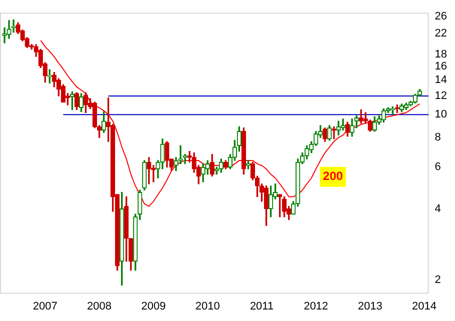 Image resolution: width=455 pixels, height=321 pixels. What do you see at coordinates (441, 34) in the screenshot?
I see `y-tick-label: 22` at bounding box center [441, 34].